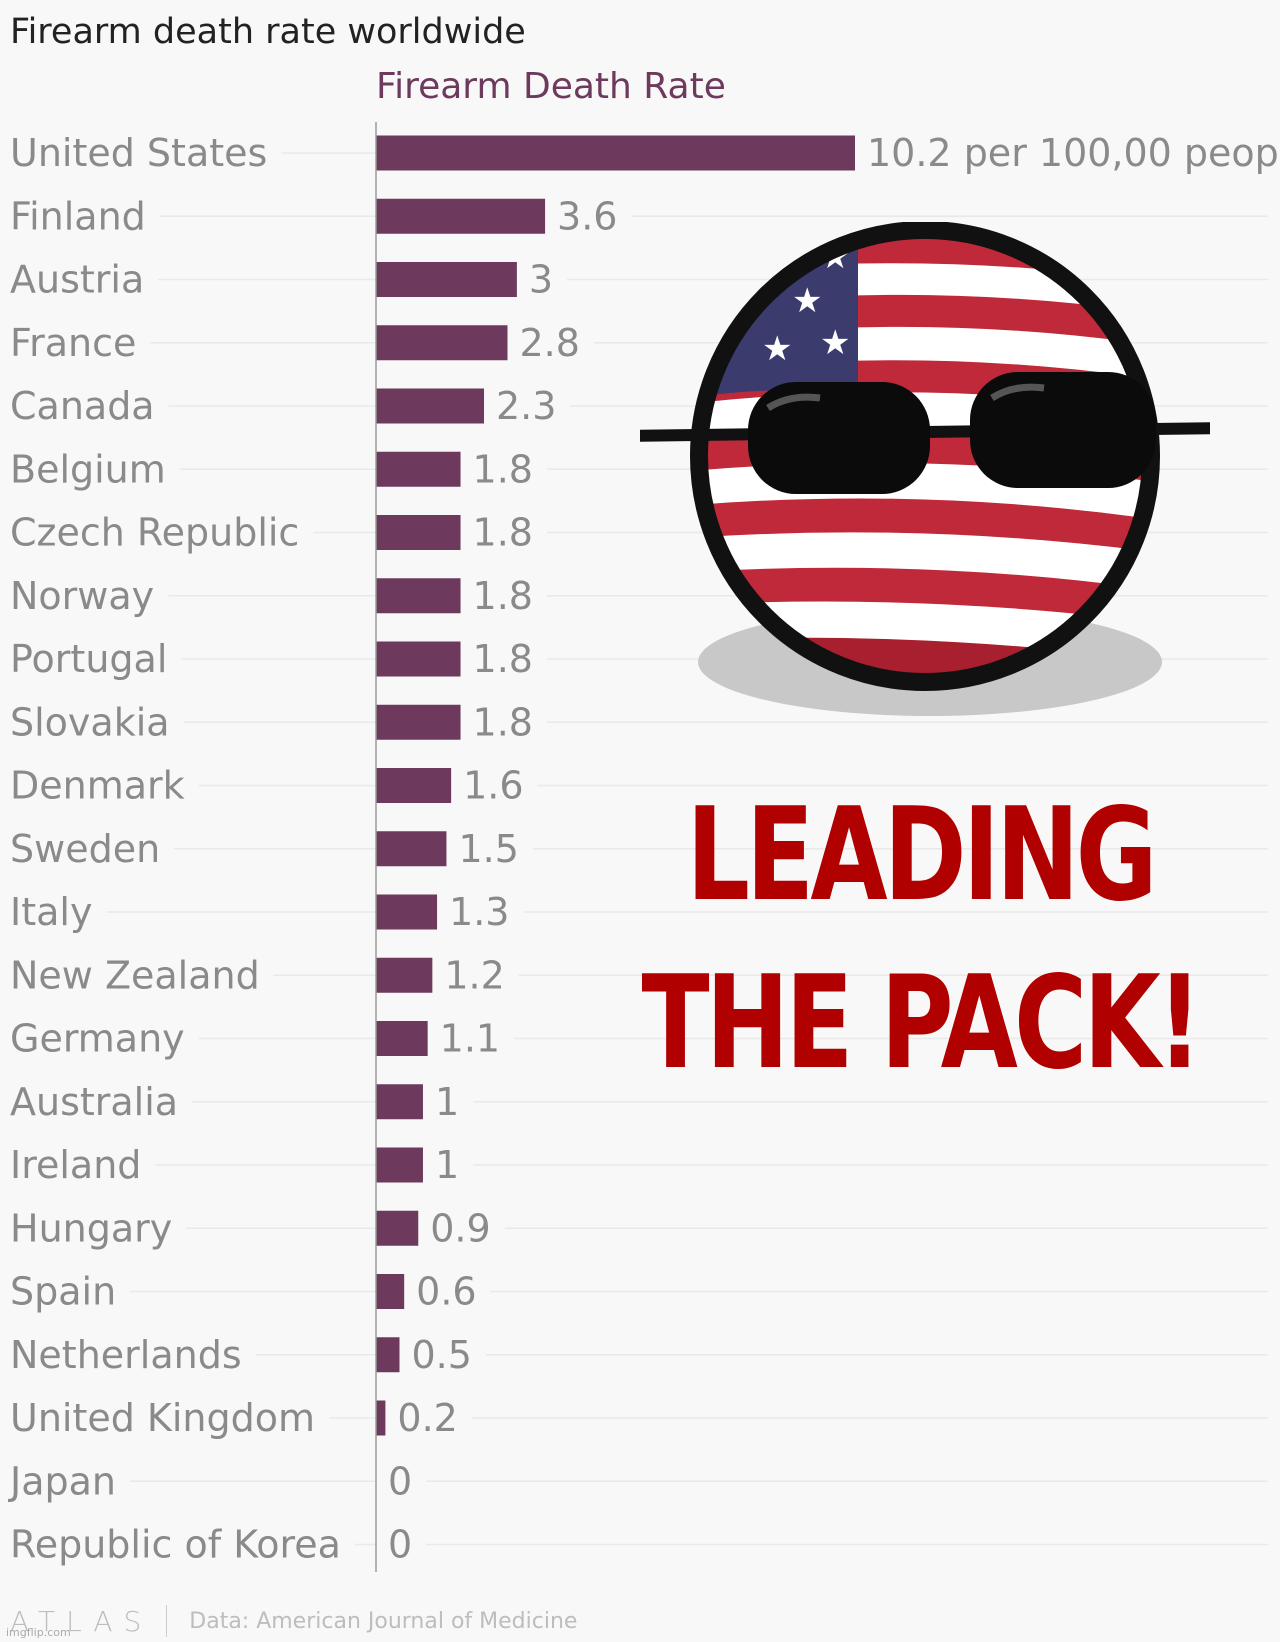 This screenshot has height=1642, width=1280. What do you see at coordinates (470, 1039) in the screenshot?
I see `value-label: 1.1` at bounding box center [470, 1039].